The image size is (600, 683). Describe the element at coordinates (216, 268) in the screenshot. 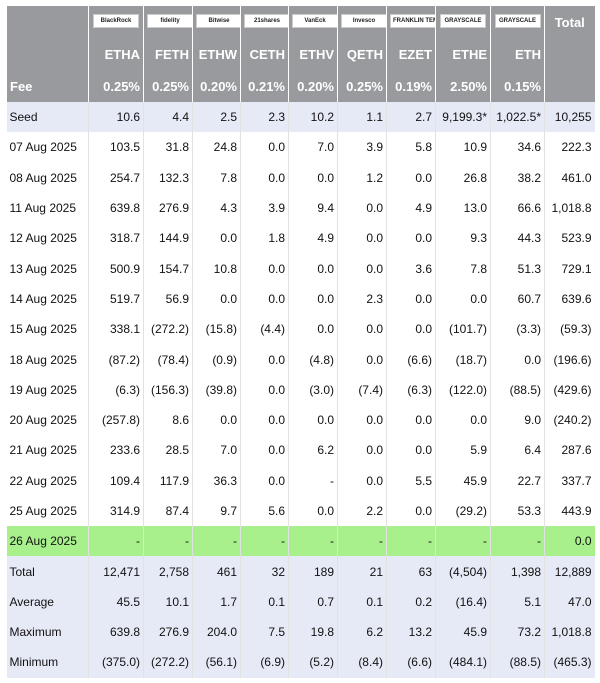

I see `value-cell: 10.8` at that location.